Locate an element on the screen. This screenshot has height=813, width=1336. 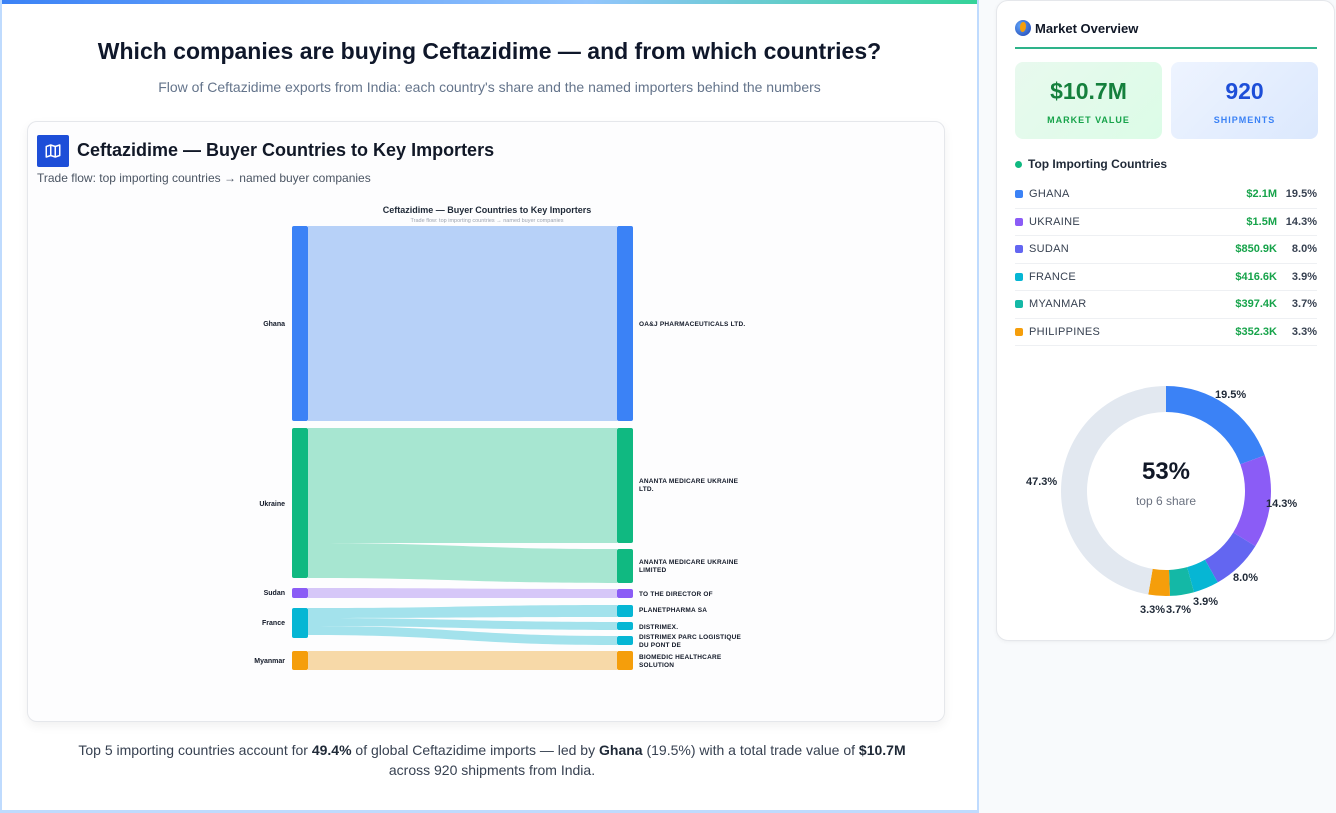
label-ananta-ltd: ANANTA MEDICARE UKRAINE LTD. is located at coordinates (689, 485).